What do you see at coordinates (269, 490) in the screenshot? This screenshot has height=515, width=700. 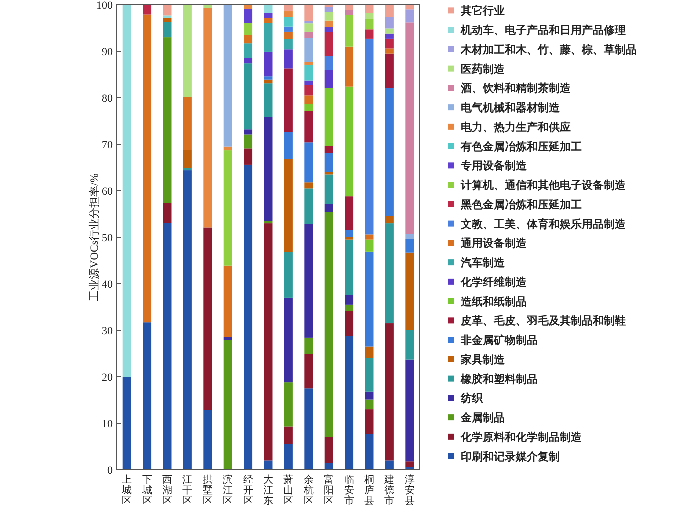 I see `x-tick-label: 大江东` at bounding box center [269, 490].